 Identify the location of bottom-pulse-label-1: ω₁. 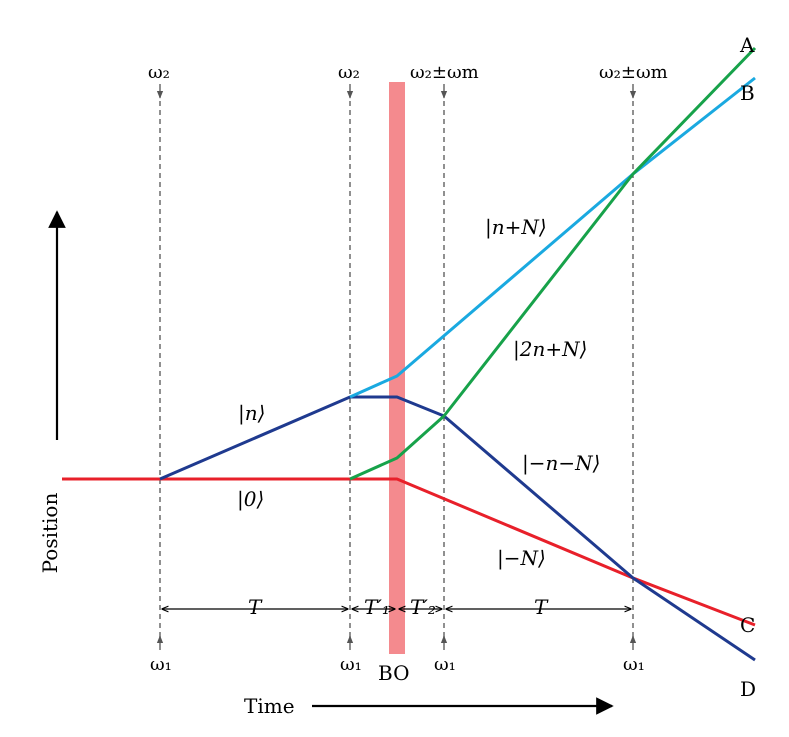
(161, 664).